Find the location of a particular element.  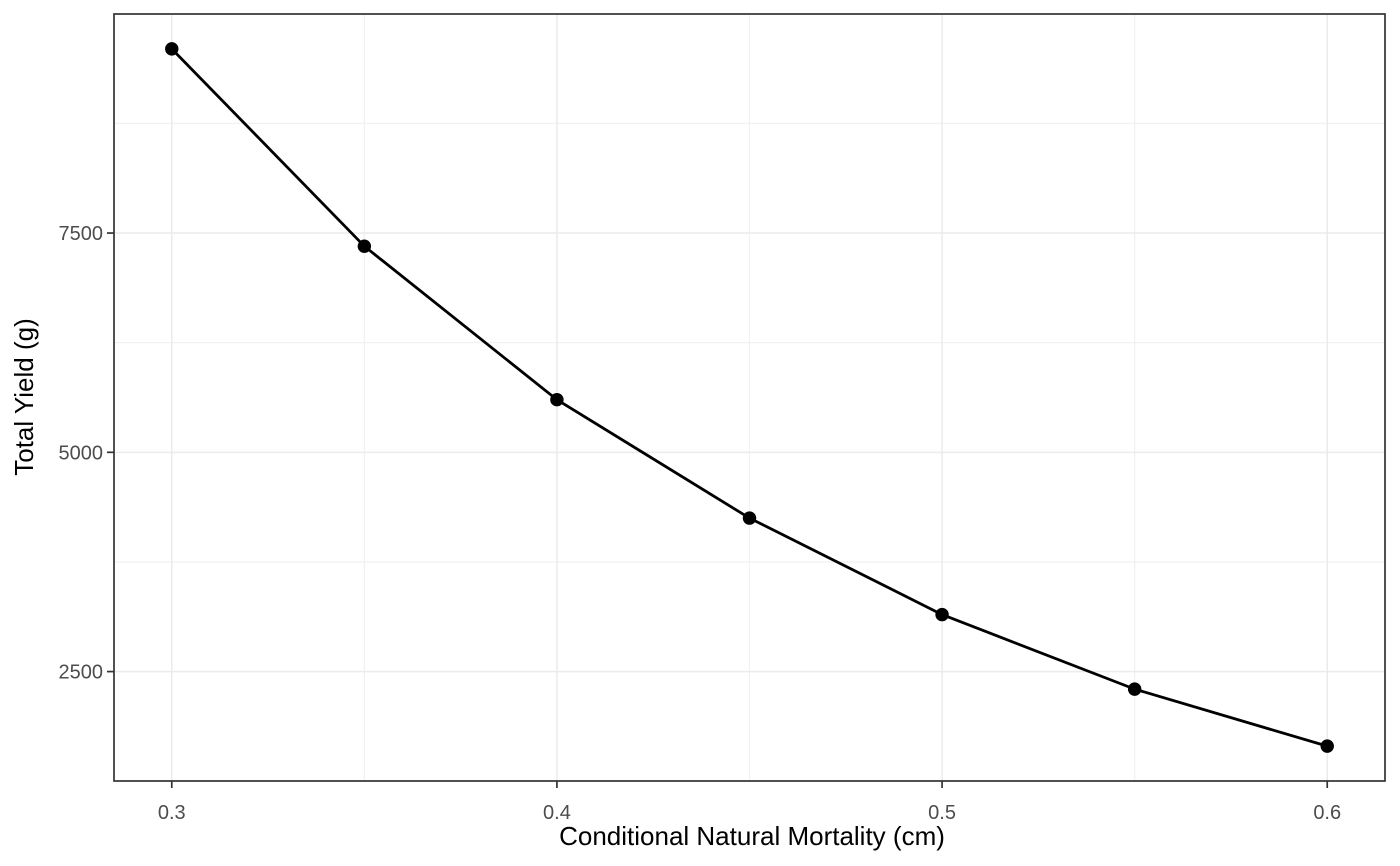

x-axis-tick-label: 0.5 is located at coordinates (942, 813).